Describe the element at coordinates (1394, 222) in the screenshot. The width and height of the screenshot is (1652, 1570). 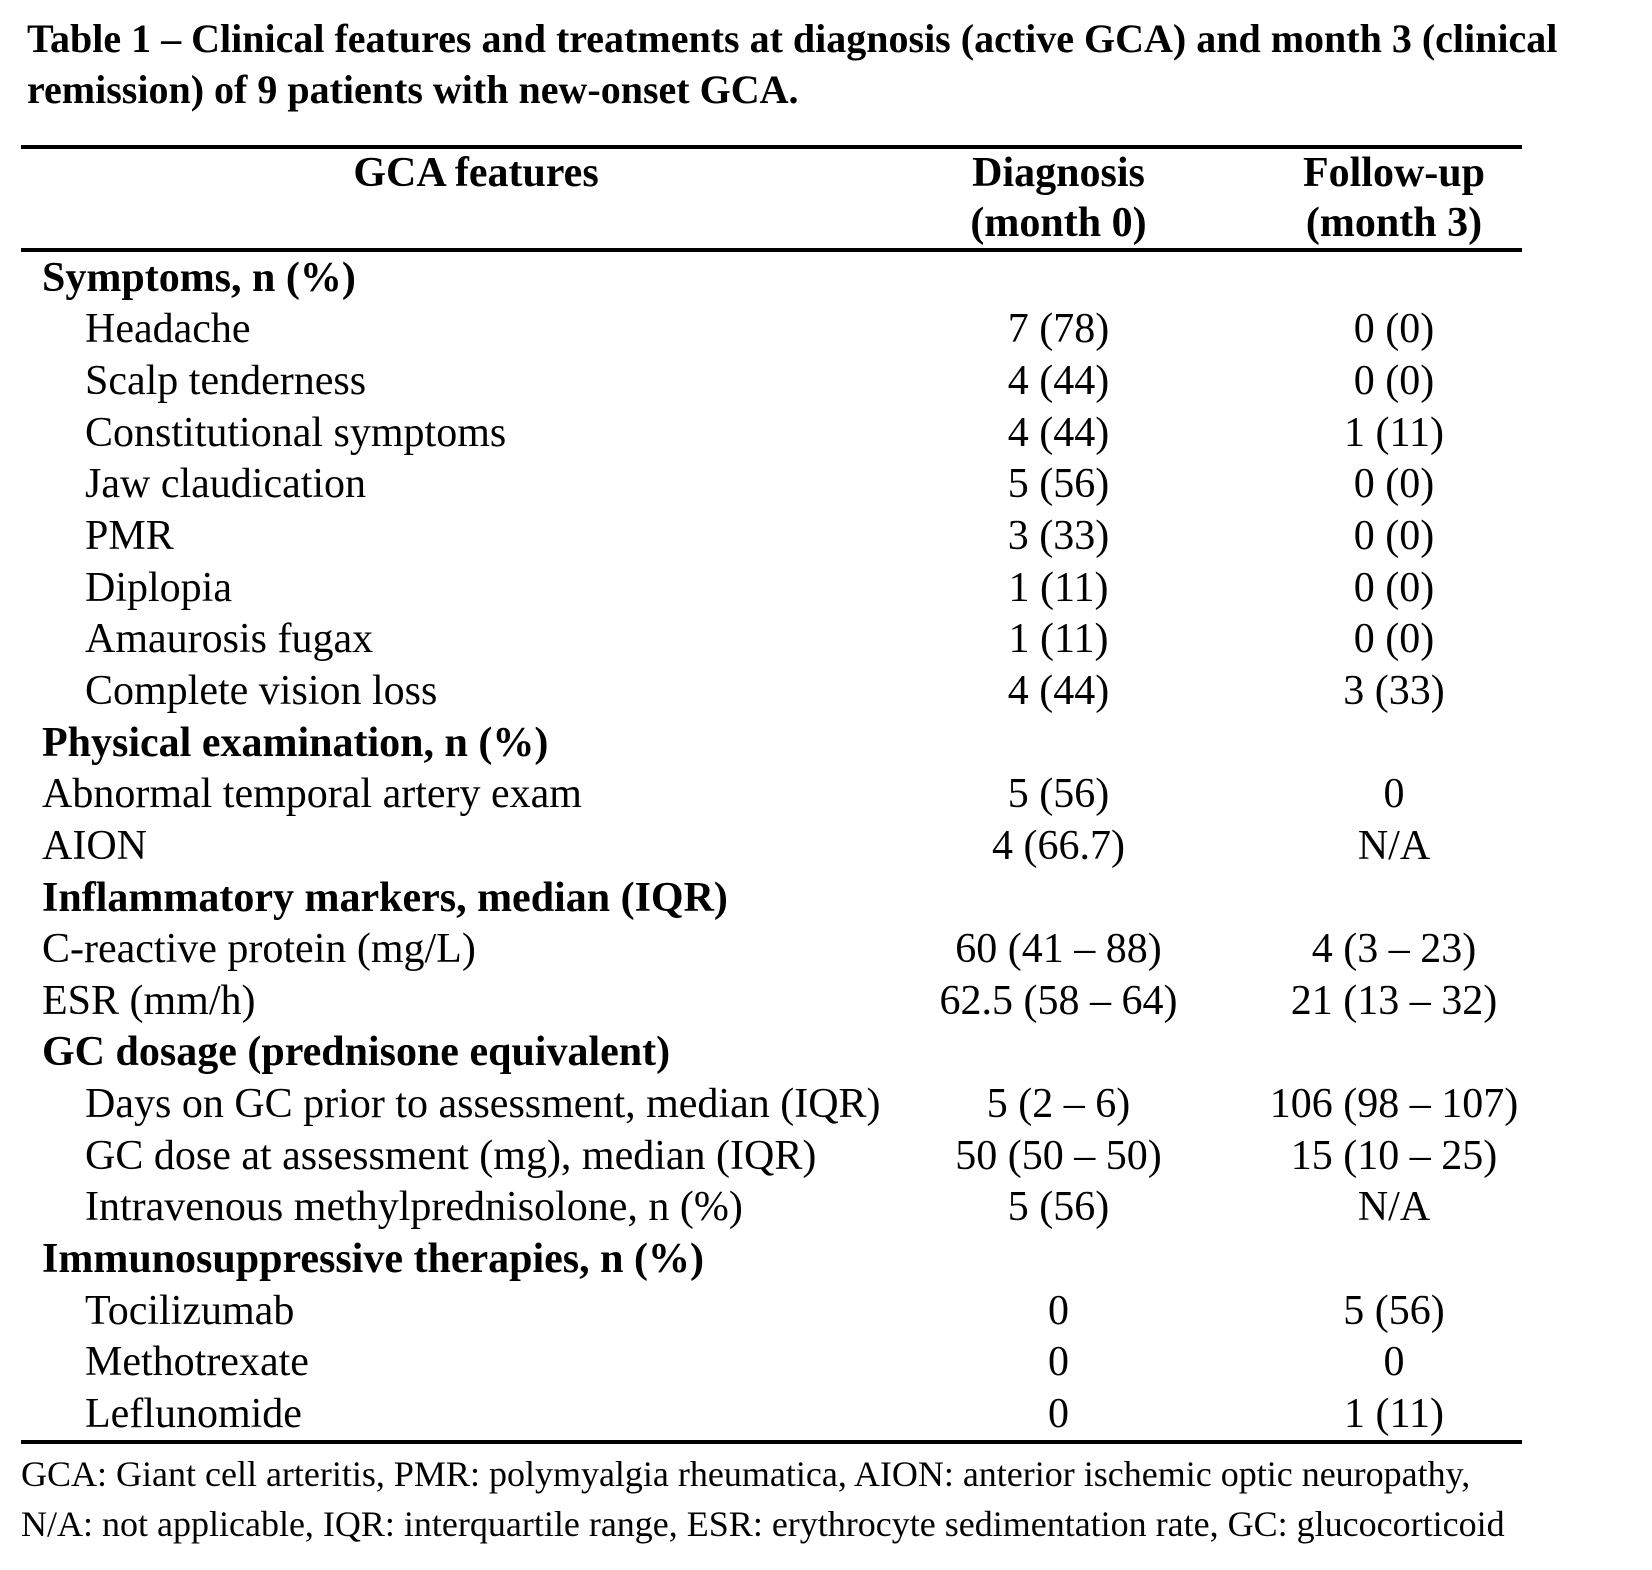
I see `column-header-followup-sub: (month 3)` at that location.